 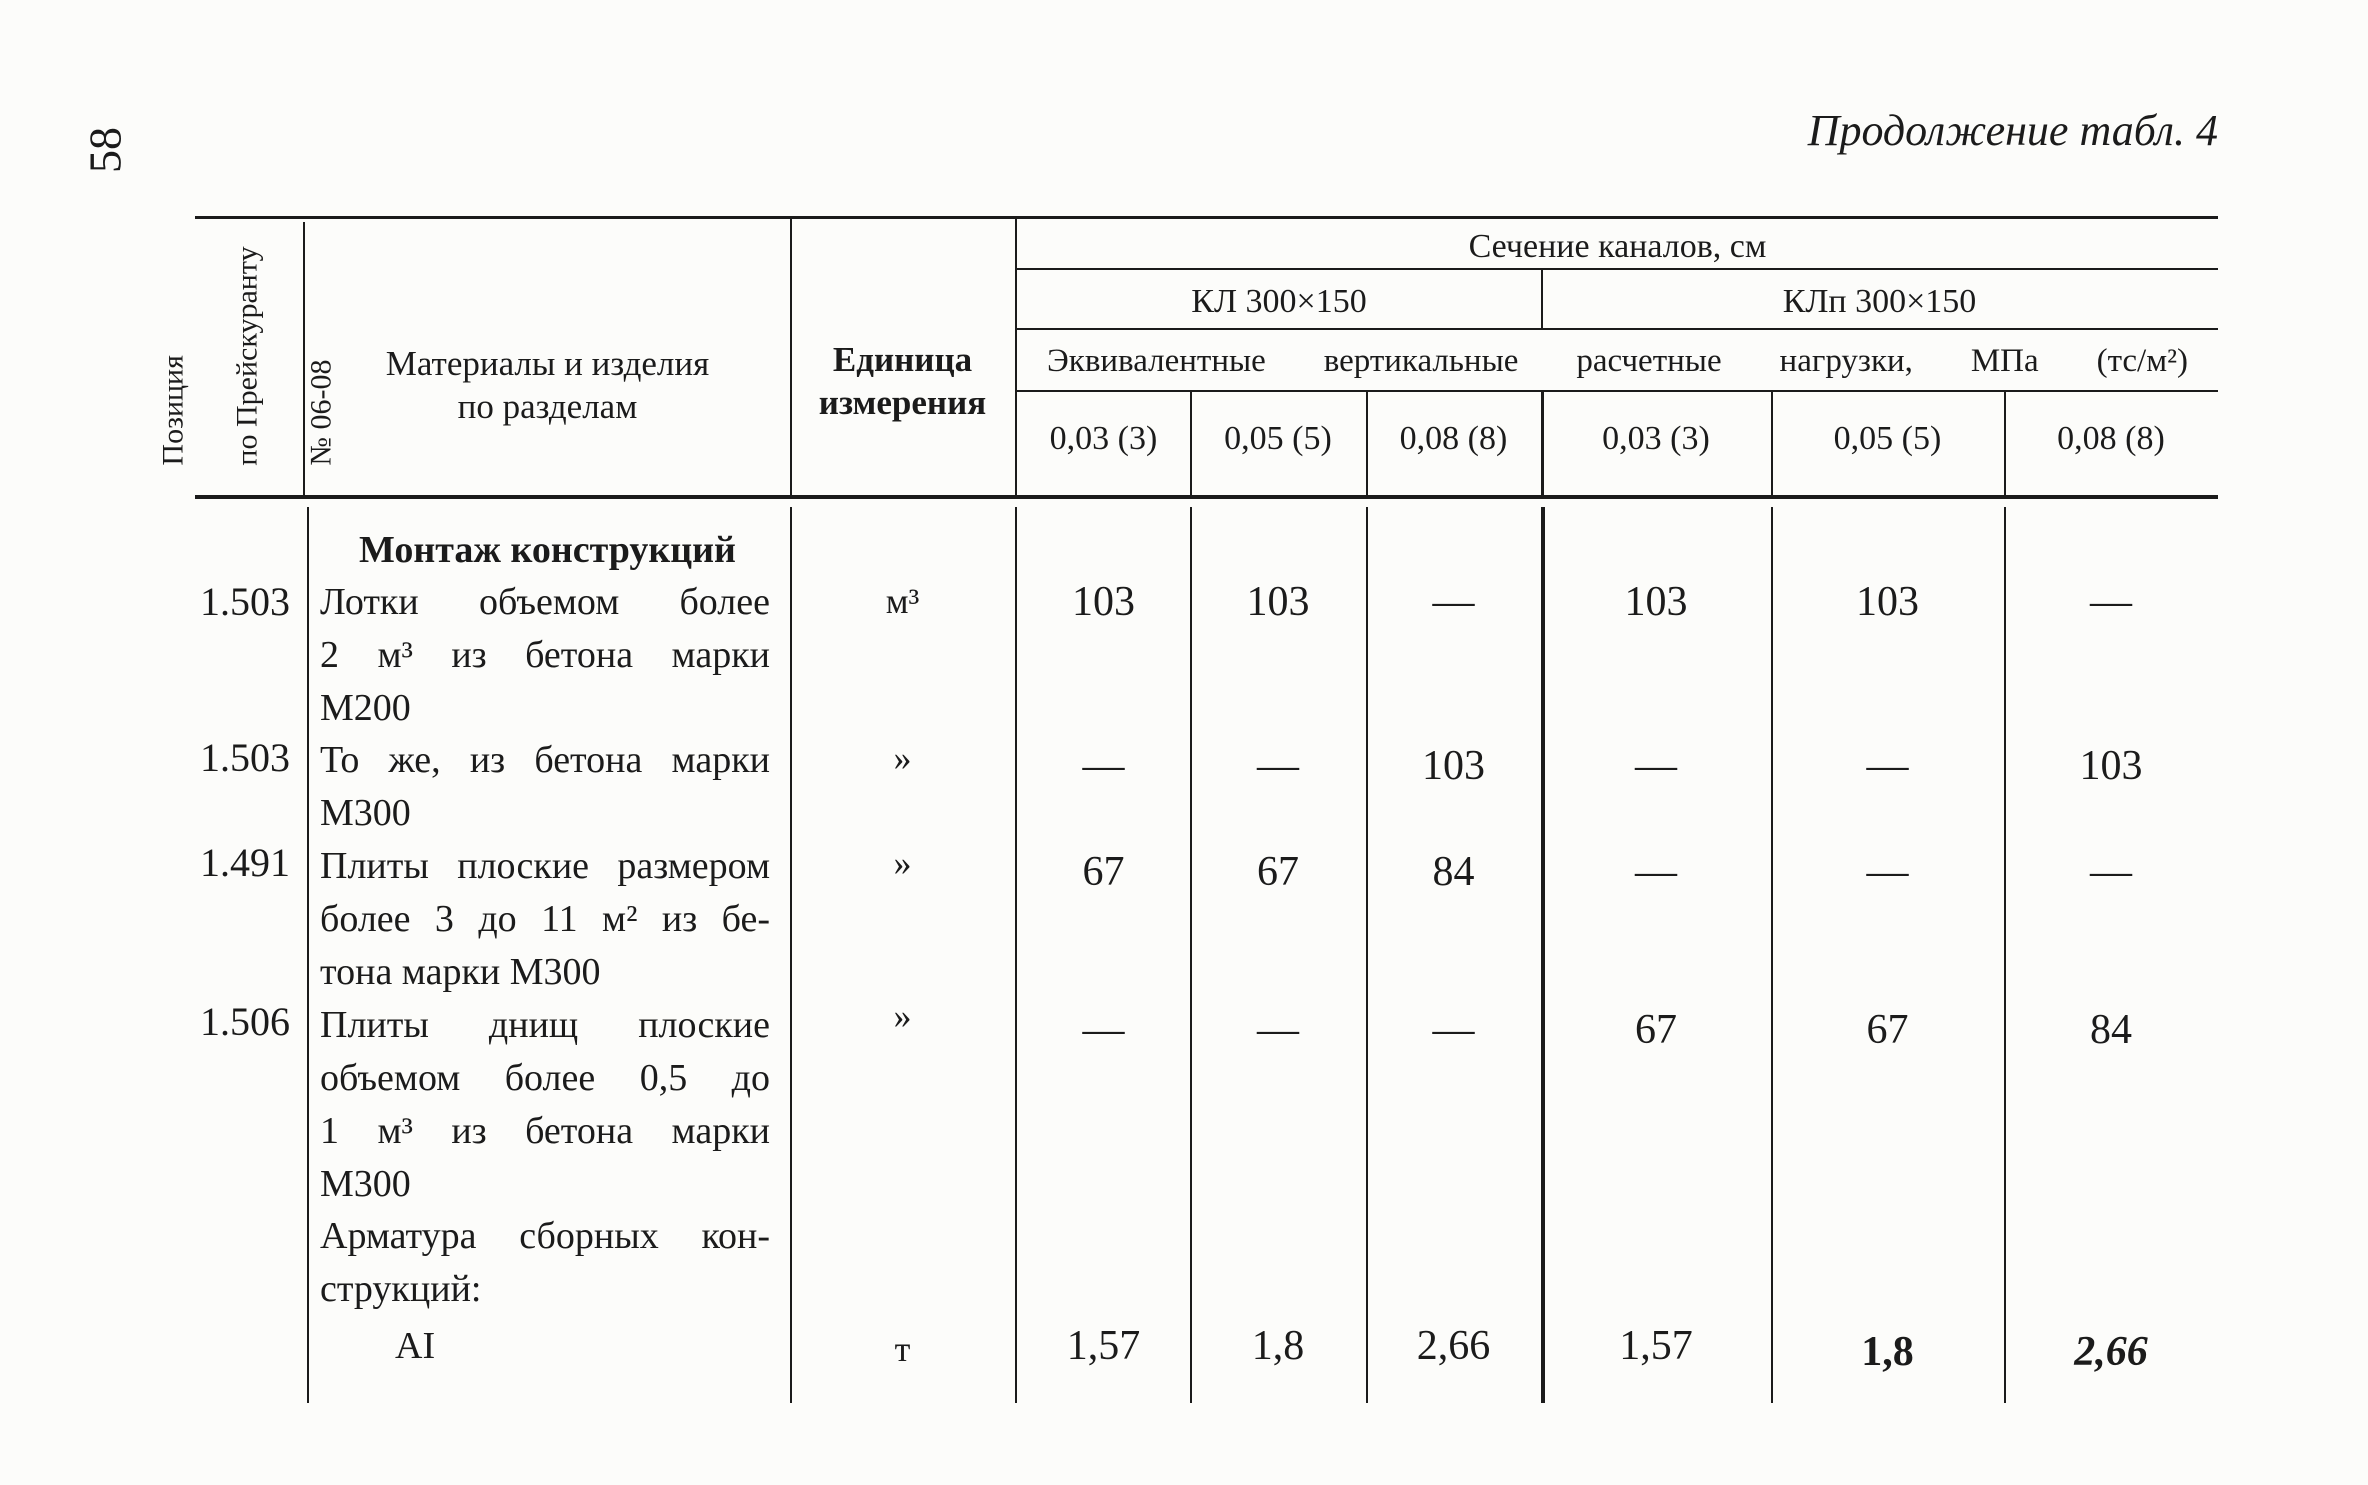 What do you see at coordinates (1656, 438) in the screenshot?
I see `header-load-col-4: 0,03 (3)` at bounding box center [1656, 438].